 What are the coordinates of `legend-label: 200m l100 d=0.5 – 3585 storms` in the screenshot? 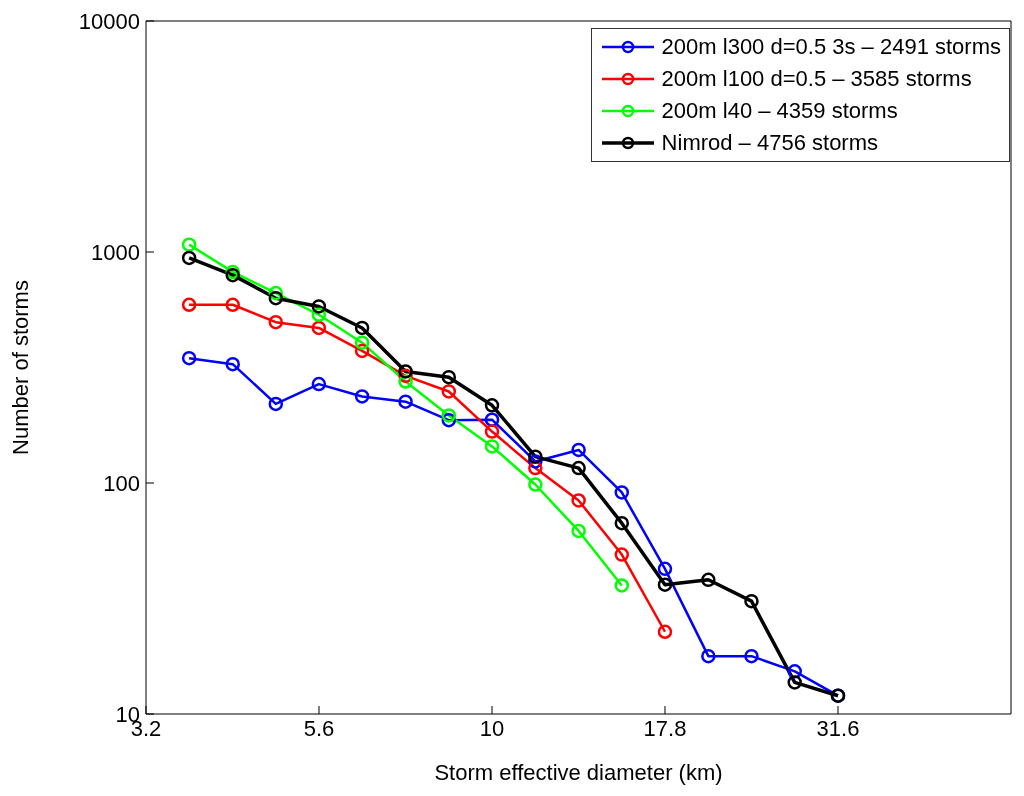 It's located at (816, 79).